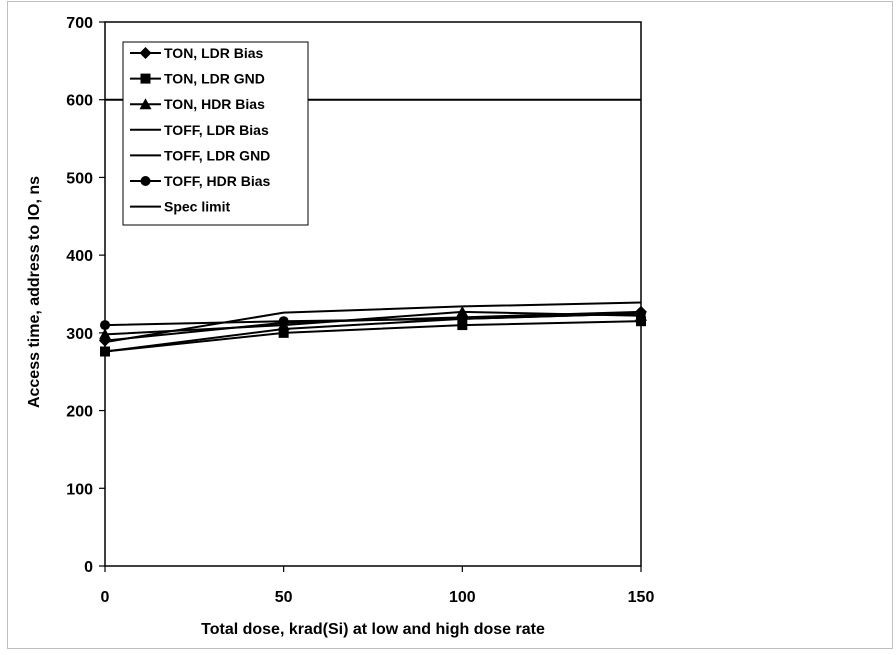  I want to click on y-tick-label: 700, so click(79, 23).